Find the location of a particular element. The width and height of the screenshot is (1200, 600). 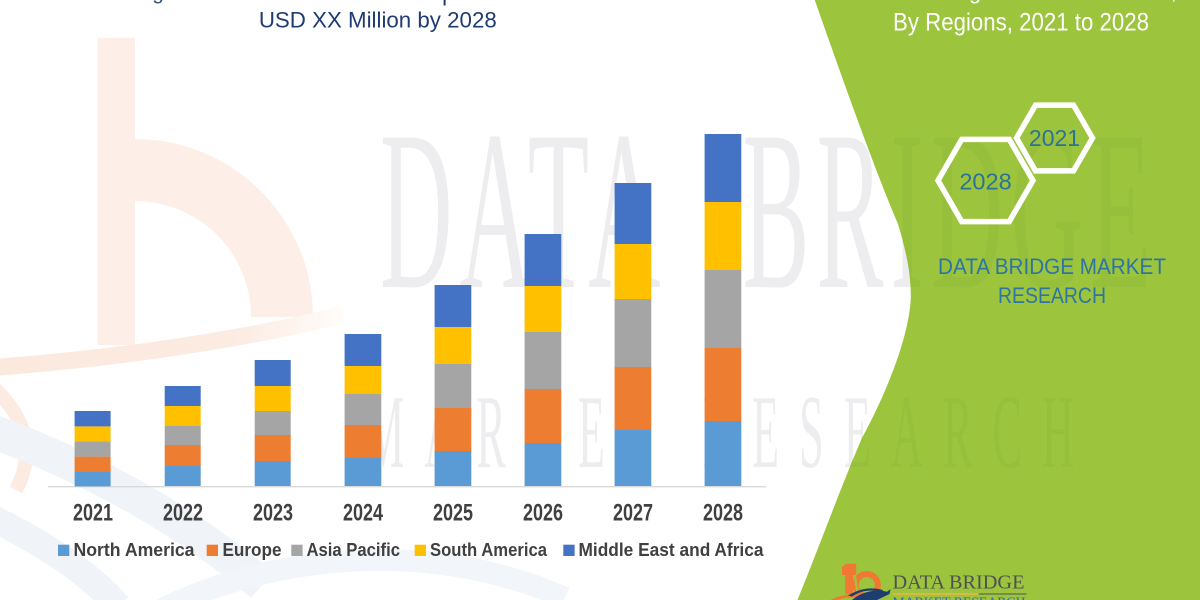

svg-text: 2023 is located at coordinates (273, 513).